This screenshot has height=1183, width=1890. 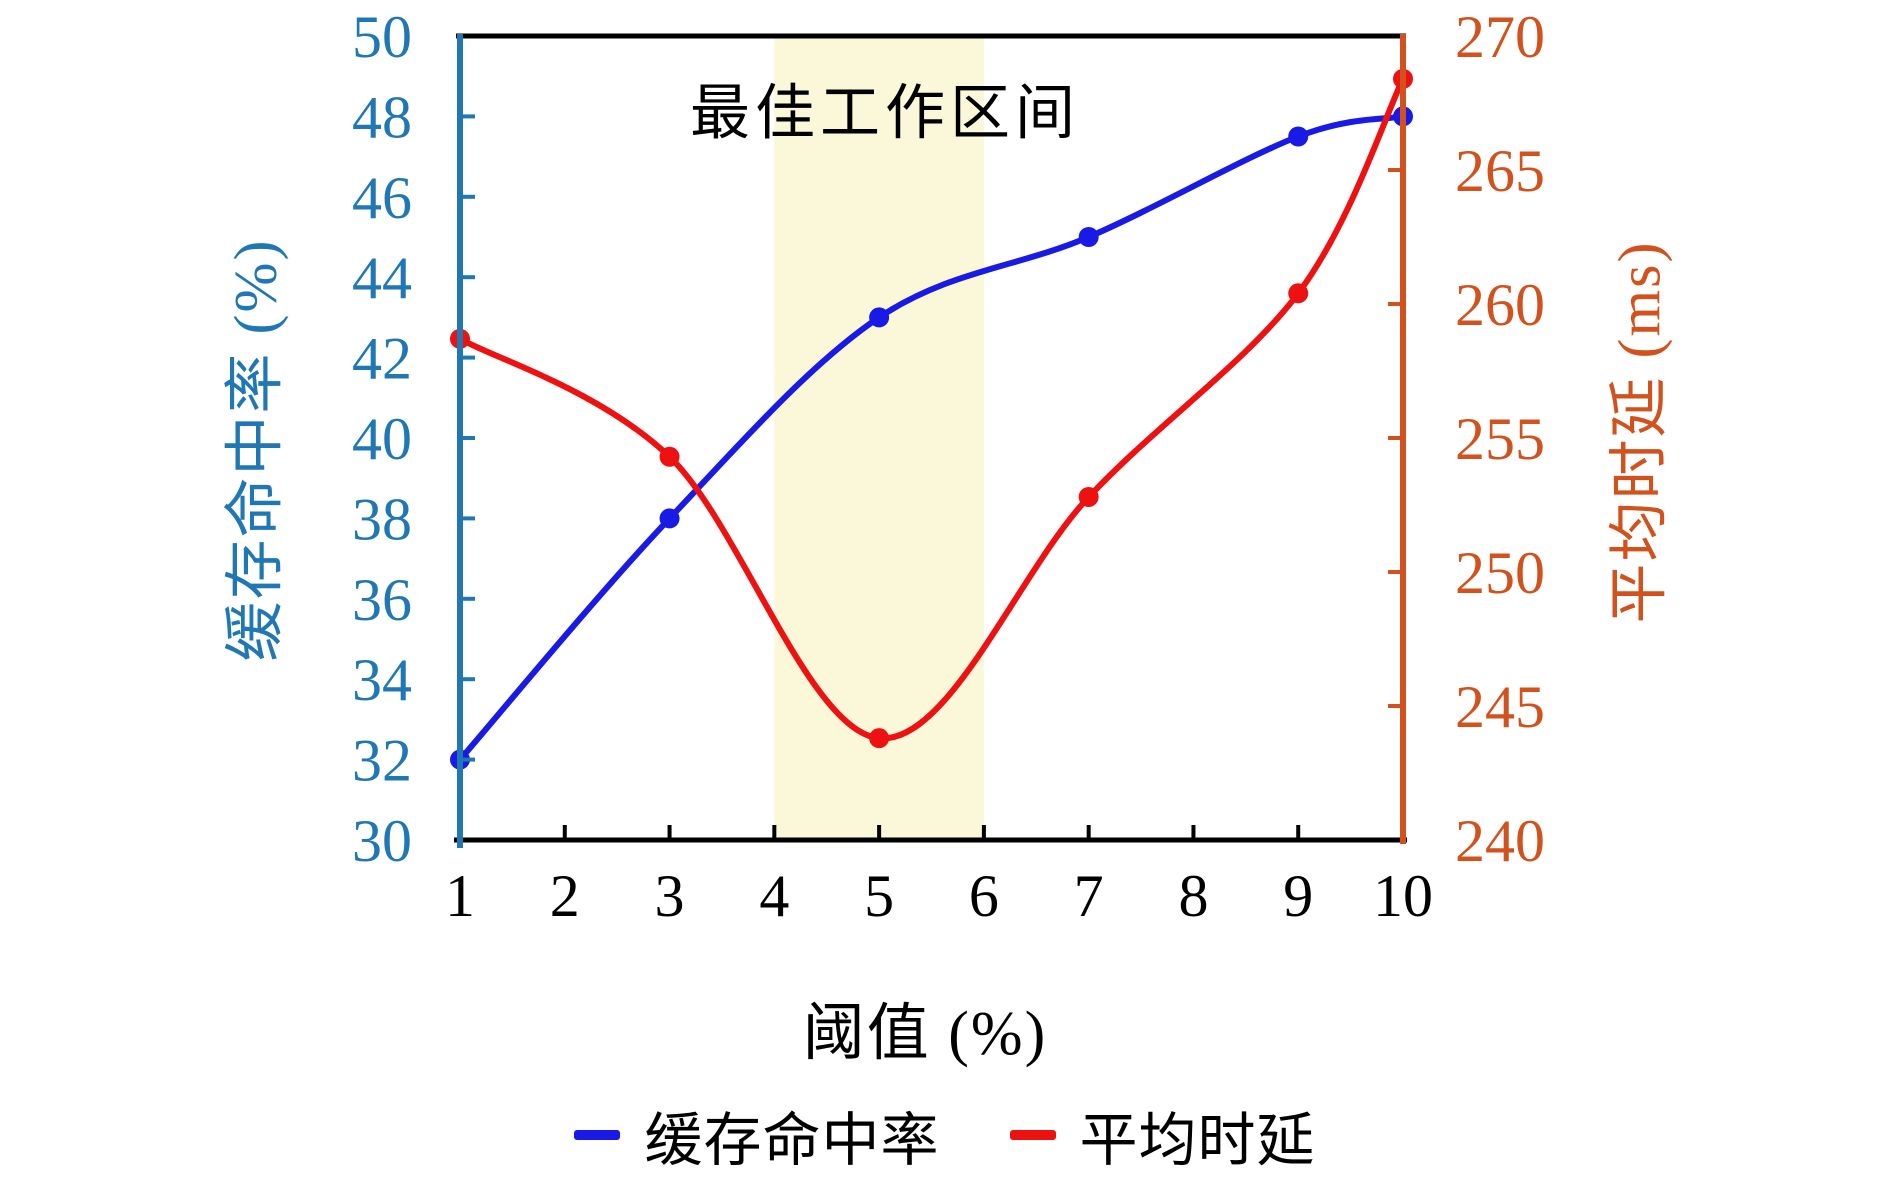 What do you see at coordinates (382, 37) in the screenshot?
I see `left-tick-label: 50` at bounding box center [382, 37].